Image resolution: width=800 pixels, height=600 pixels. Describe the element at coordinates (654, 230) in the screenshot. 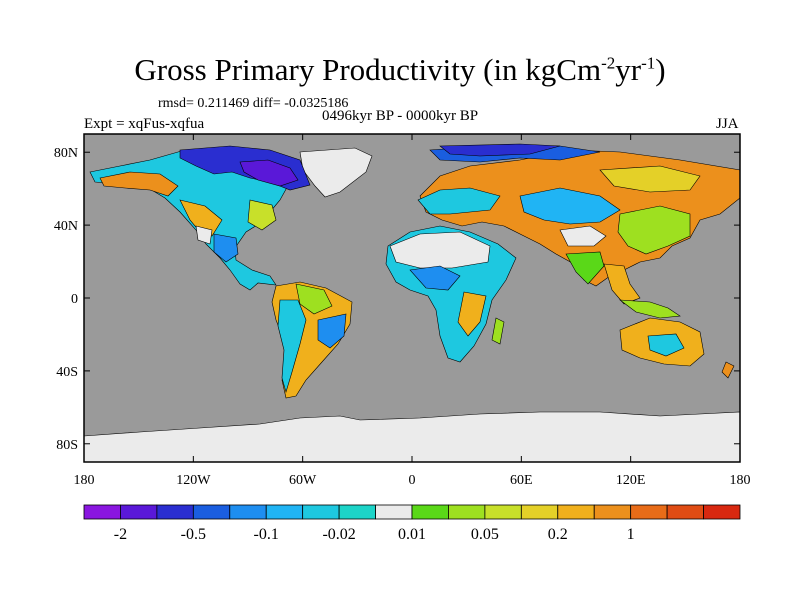

I see `east-asia` at that location.